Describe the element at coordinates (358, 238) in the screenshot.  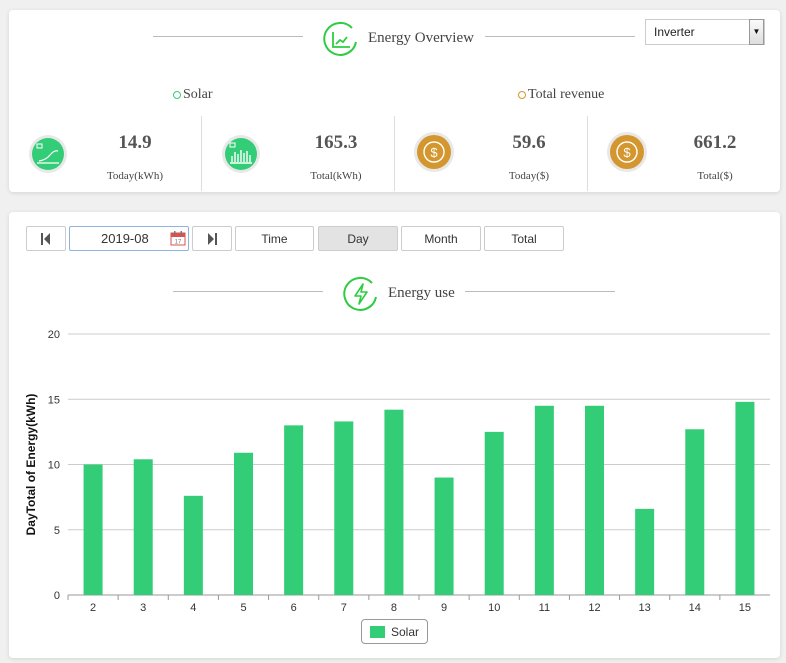
I see `tab-day: Day` at that location.